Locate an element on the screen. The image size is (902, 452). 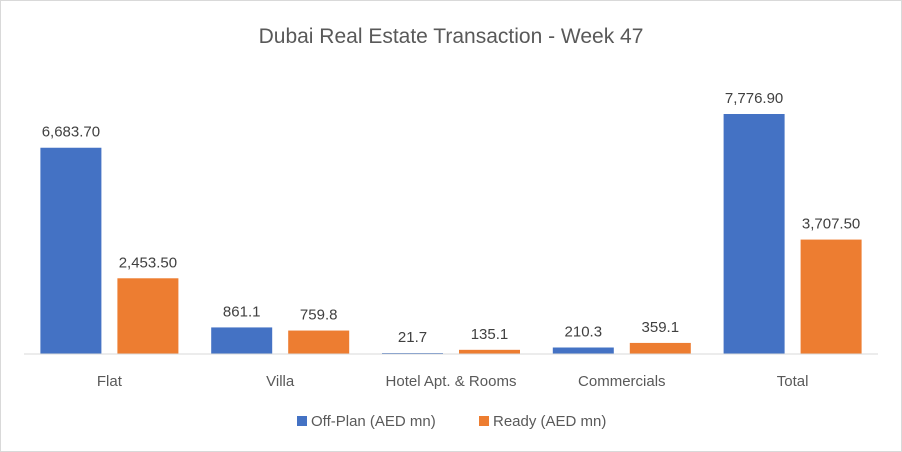
x-tick-label-4: Total is located at coordinates (793, 381).